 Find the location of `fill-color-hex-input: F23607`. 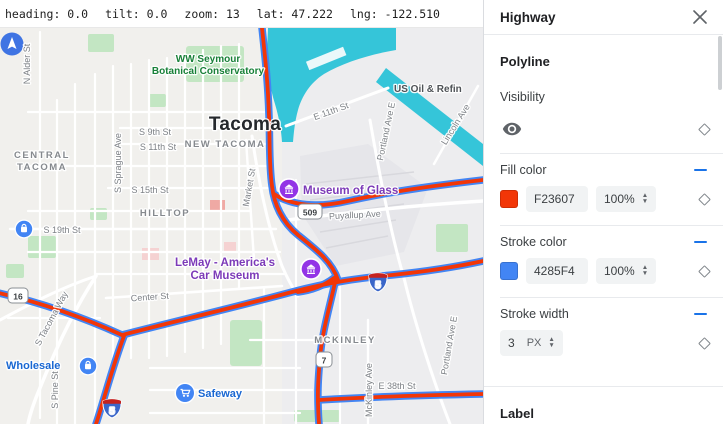

fill-color-hex-input: F23607 is located at coordinates (557, 199).